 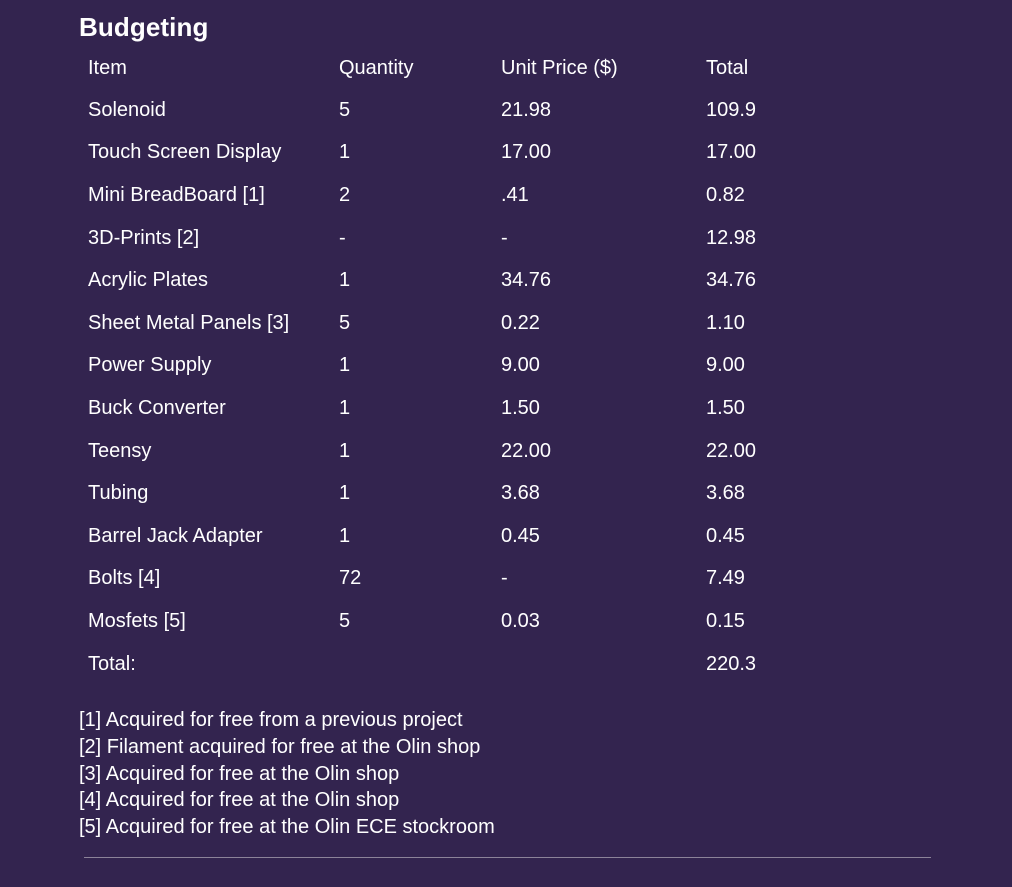 What do you see at coordinates (727, 67) in the screenshot?
I see `column-header-total: Total` at bounding box center [727, 67].